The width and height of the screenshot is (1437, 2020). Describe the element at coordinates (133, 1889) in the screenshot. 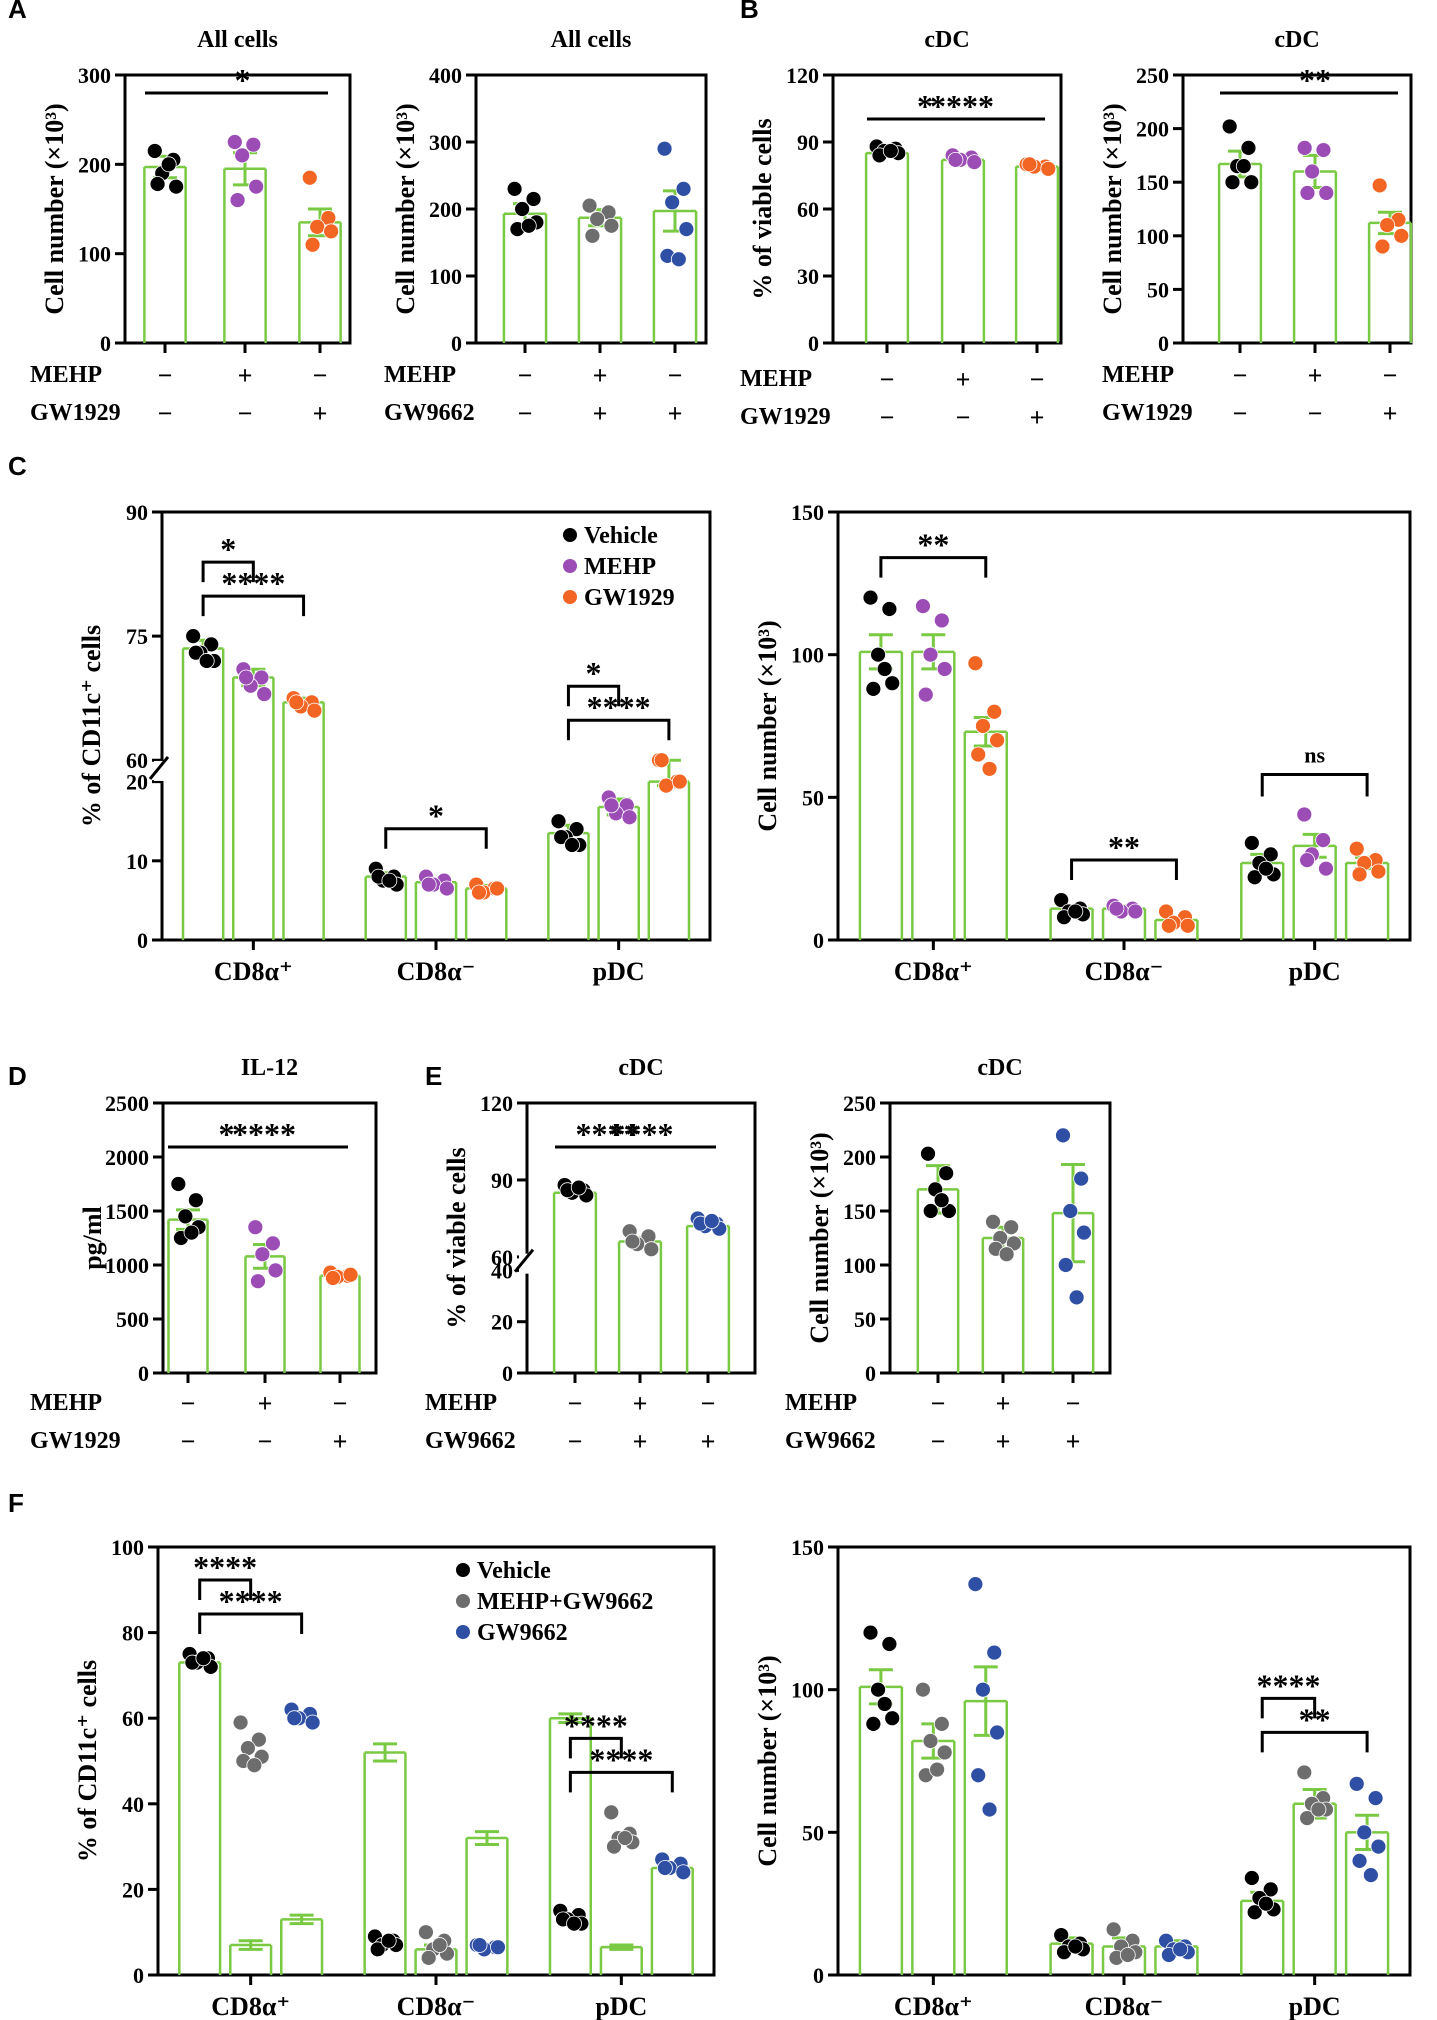

I see `y-tick-label: 20` at that location.